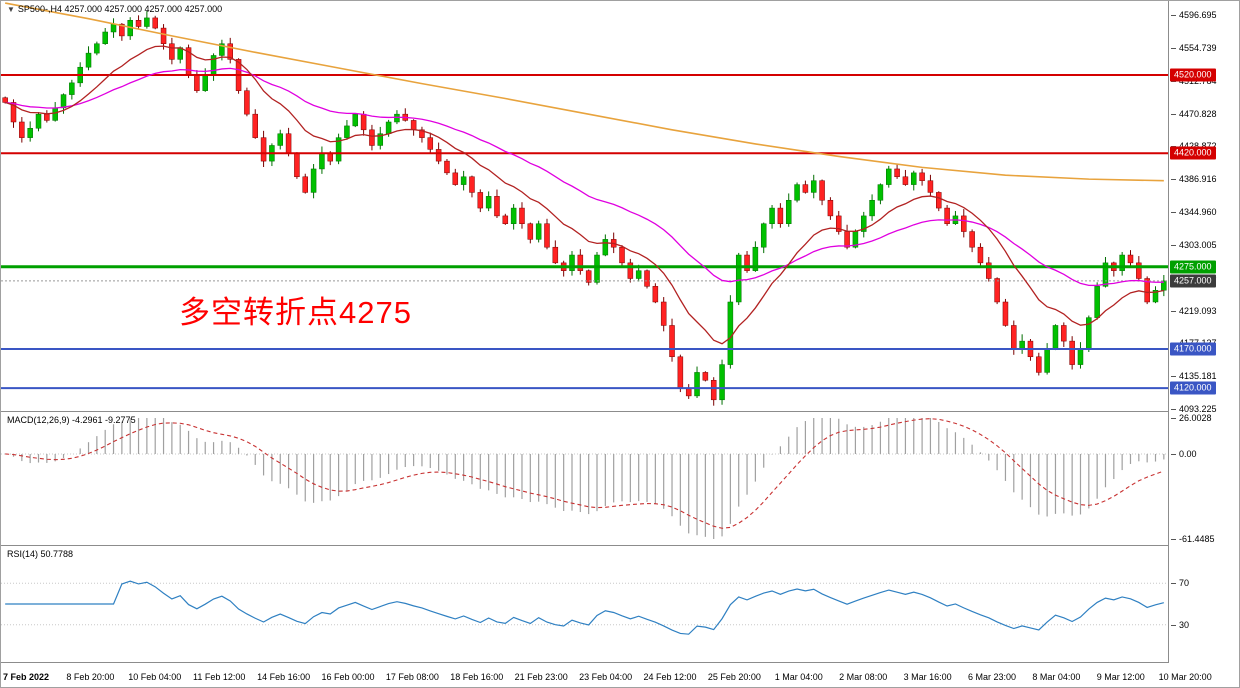 This screenshot has width=1240, height=688. Describe the element at coordinates (1120, 677) in the screenshot. I see `time-label: 9 Mar 12:00` at that location.